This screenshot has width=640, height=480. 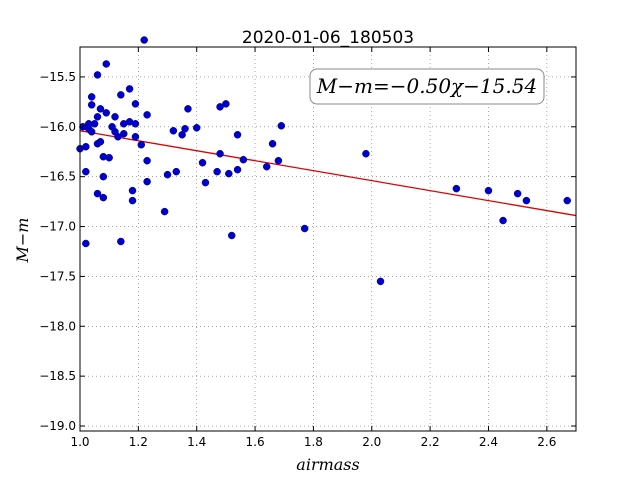 I want to click on x-tick-label: 1.0, so click(x=79, y=442).